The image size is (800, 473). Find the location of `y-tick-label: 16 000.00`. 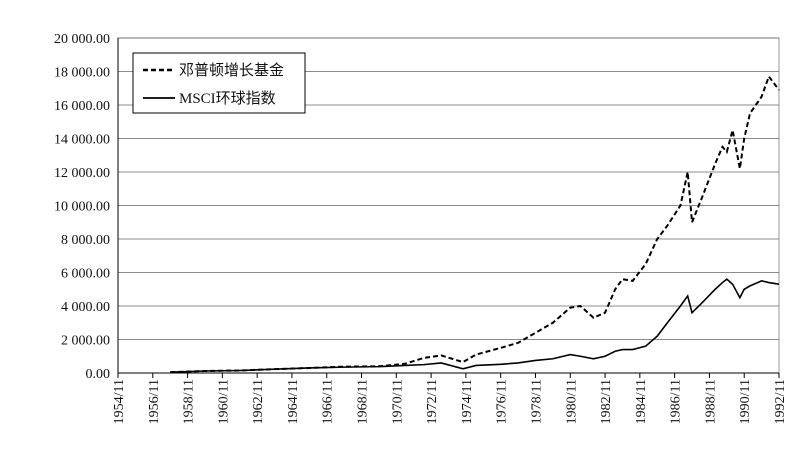

y-tick-label: 16 000.00 is located at coordinates (82, 106).